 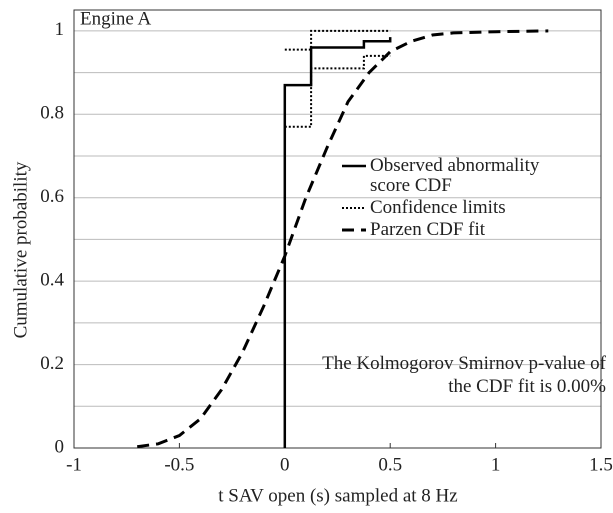 I want to click on x-tick-label: 1, so click(x=496, y=464).